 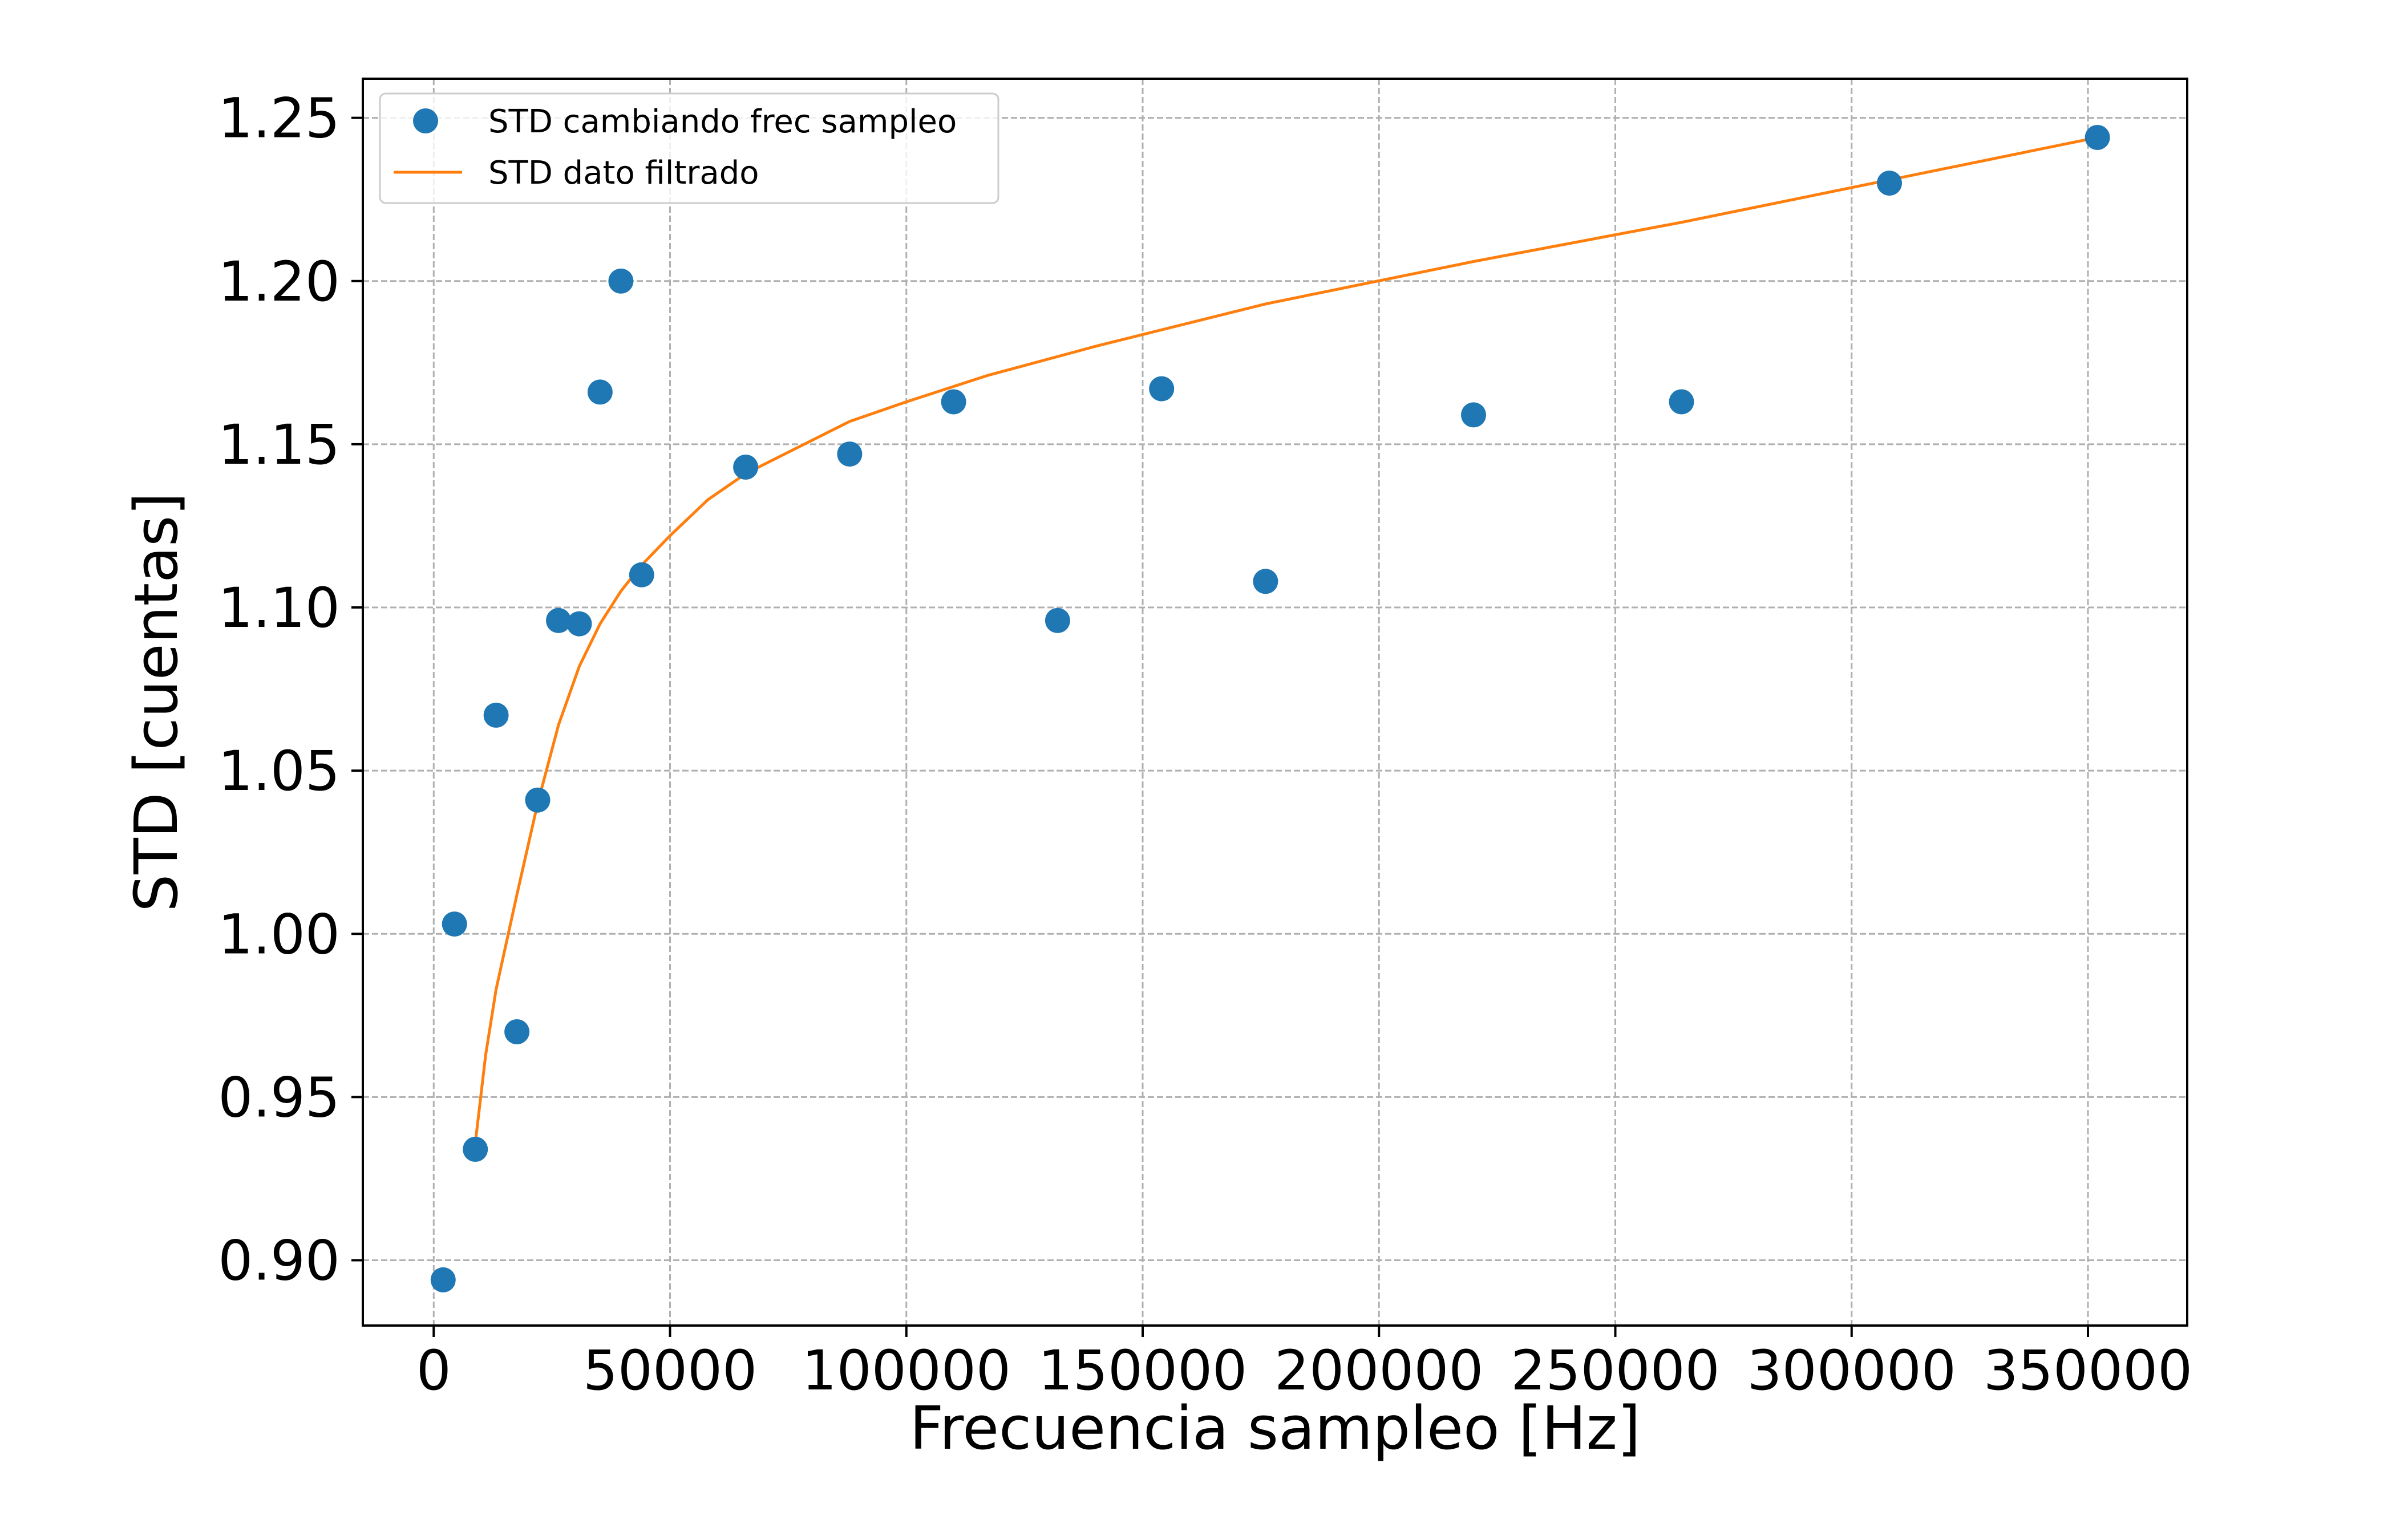 What do you see at coordinates (670, 1371) in the screenshot?
I see `x-tick-label: 50000` at bounding box center [670, 1371].